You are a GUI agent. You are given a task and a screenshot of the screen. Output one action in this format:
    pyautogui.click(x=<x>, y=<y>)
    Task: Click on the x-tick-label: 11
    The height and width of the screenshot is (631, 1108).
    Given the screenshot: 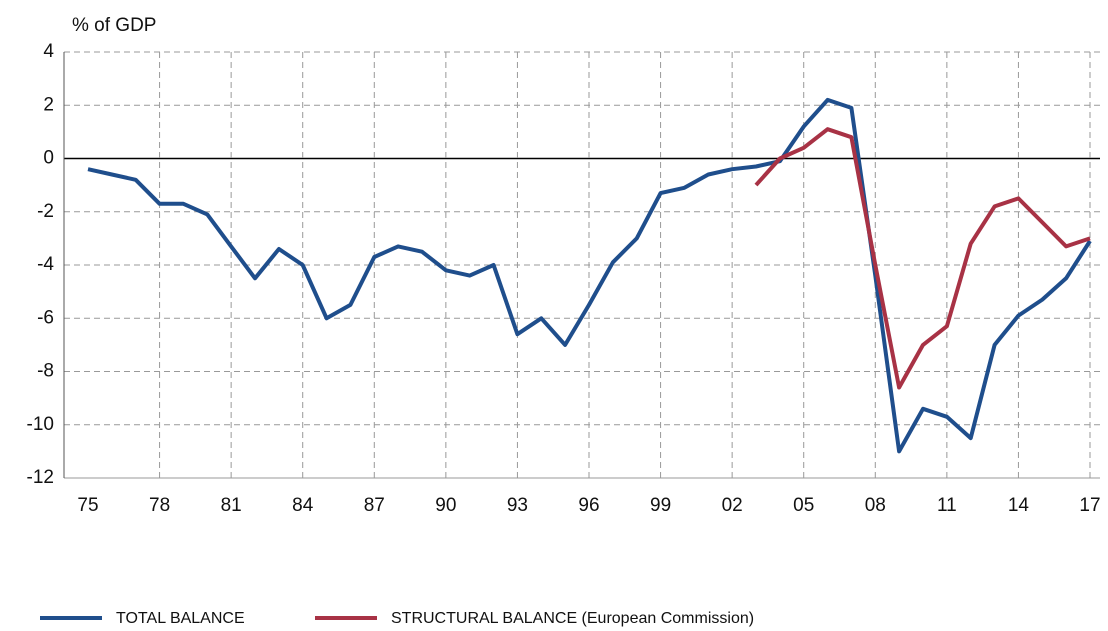 What is the action you would take?
    pyautogui.click(x=947, y=505)
    